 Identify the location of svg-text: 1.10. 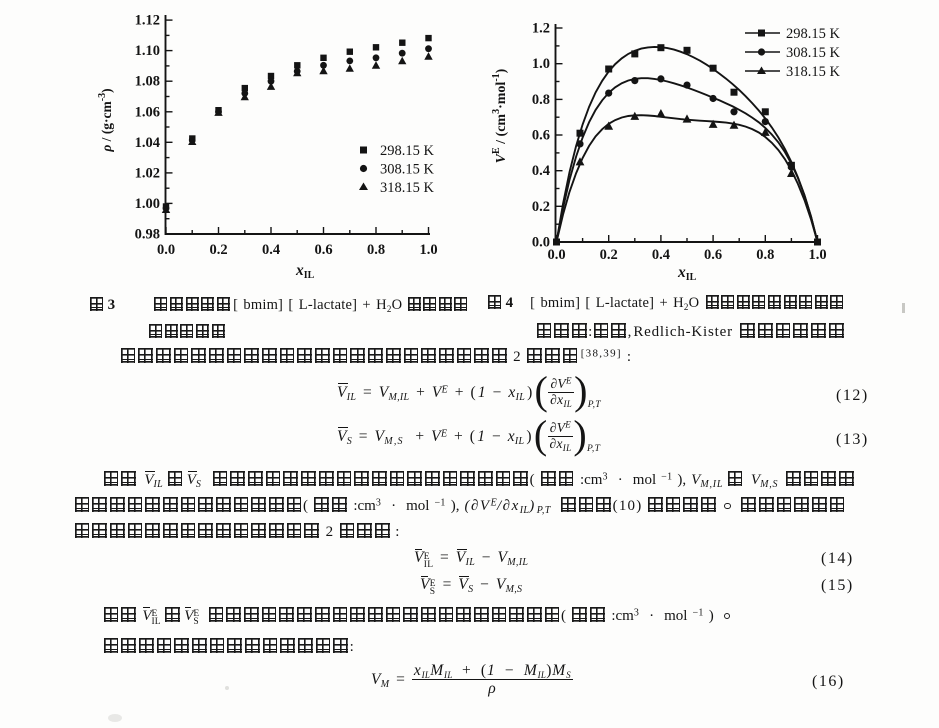
(147, 51).